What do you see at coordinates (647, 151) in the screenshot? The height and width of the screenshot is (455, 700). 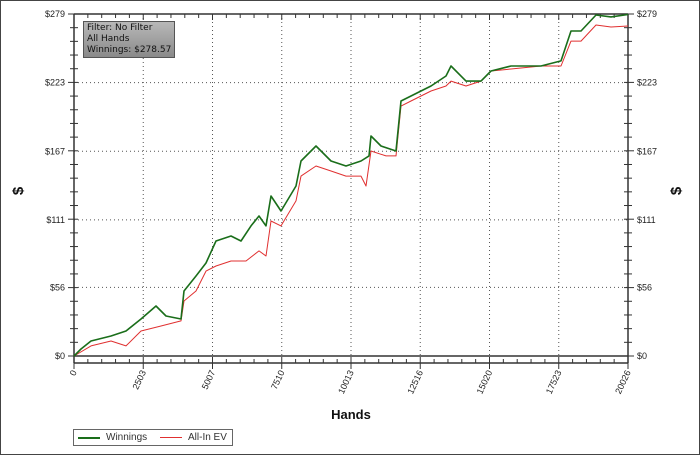 I see `y-tick-label-right: $167` at bounding box center [647, 151].